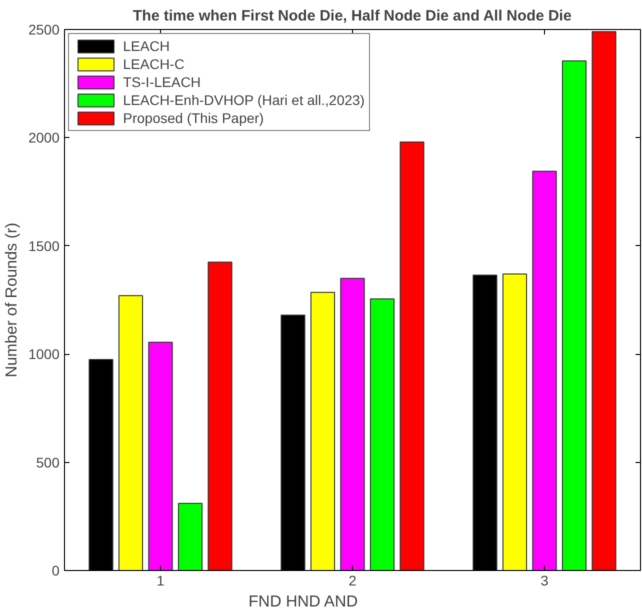 The image size is (642, 613). I want to click on legend-label: LEACH-Enh-DVHOP (Hari et all.,2023), so click(244, 100).